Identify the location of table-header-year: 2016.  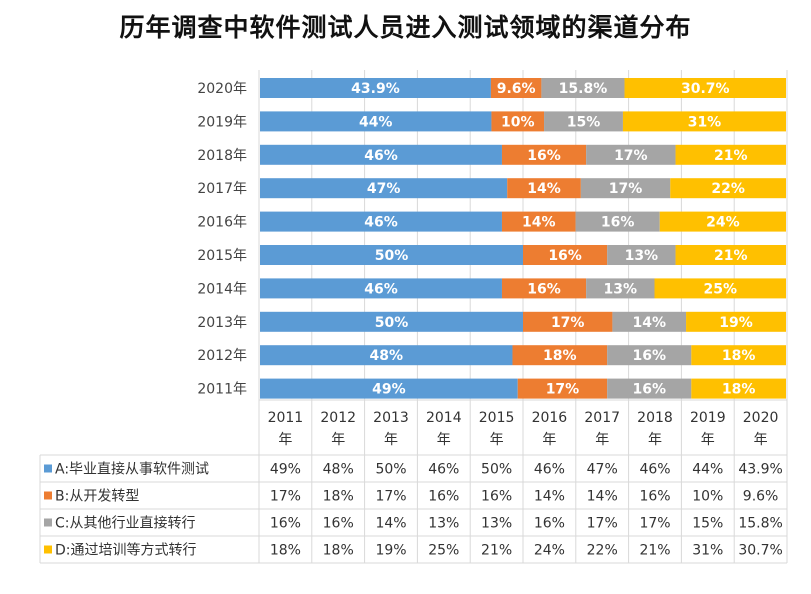
(550, 418).